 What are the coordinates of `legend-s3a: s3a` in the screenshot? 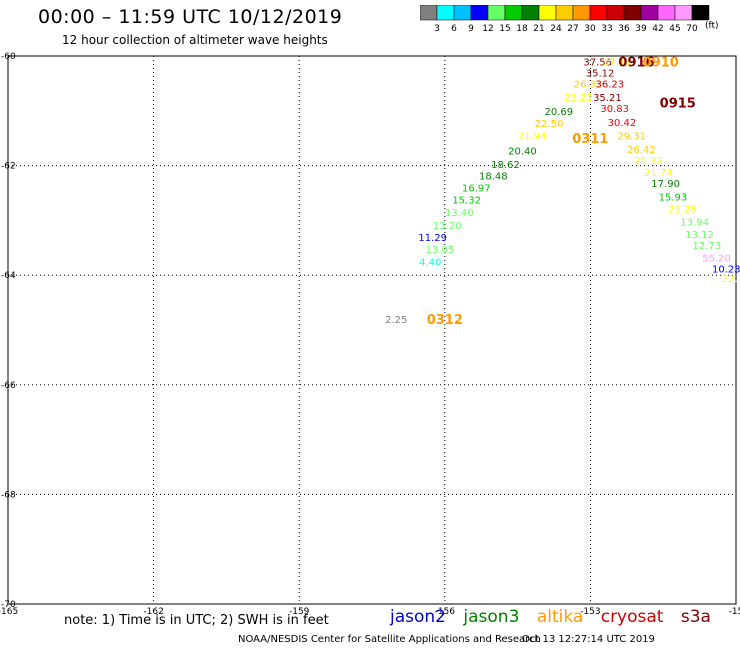 It's located at (695, 617).